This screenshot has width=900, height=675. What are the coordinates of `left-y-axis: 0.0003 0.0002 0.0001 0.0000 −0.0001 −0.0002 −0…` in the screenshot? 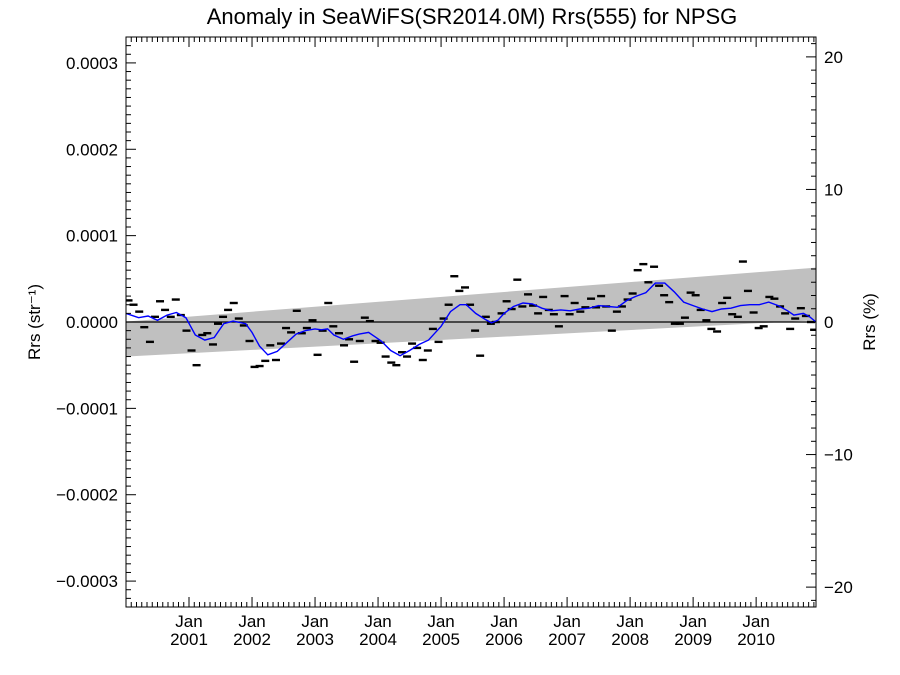 It's located at (96, 322).